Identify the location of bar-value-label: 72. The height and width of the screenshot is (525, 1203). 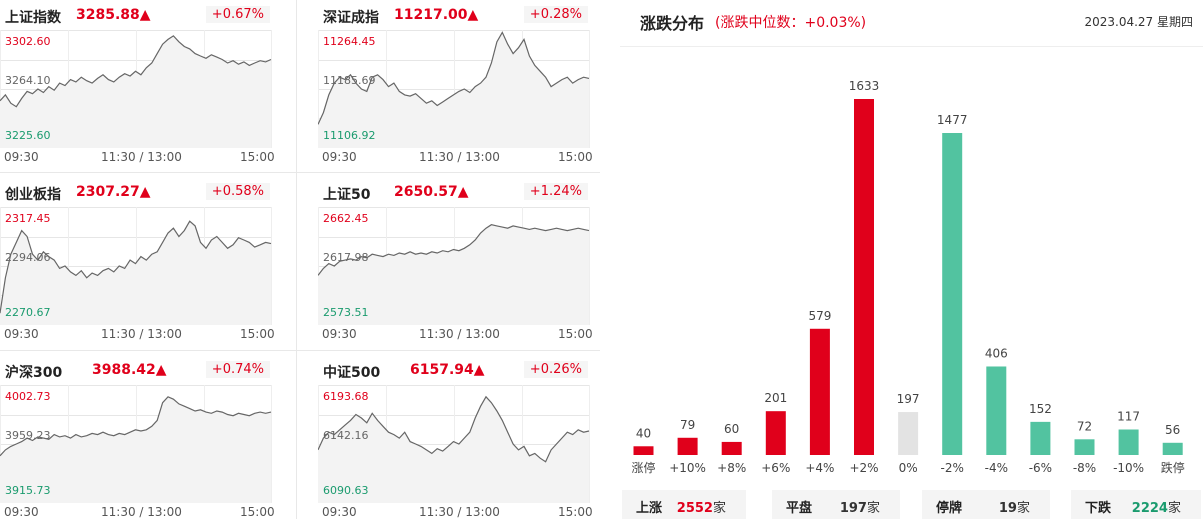
(1084, 426).